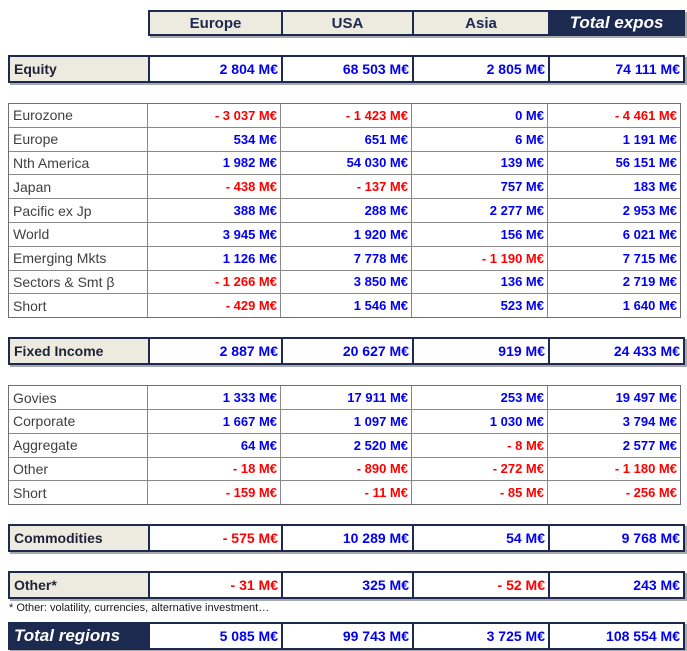  Describe the element at coordinates (80, 538) in the screenshot. I see `row-label: Commodities` at that location.